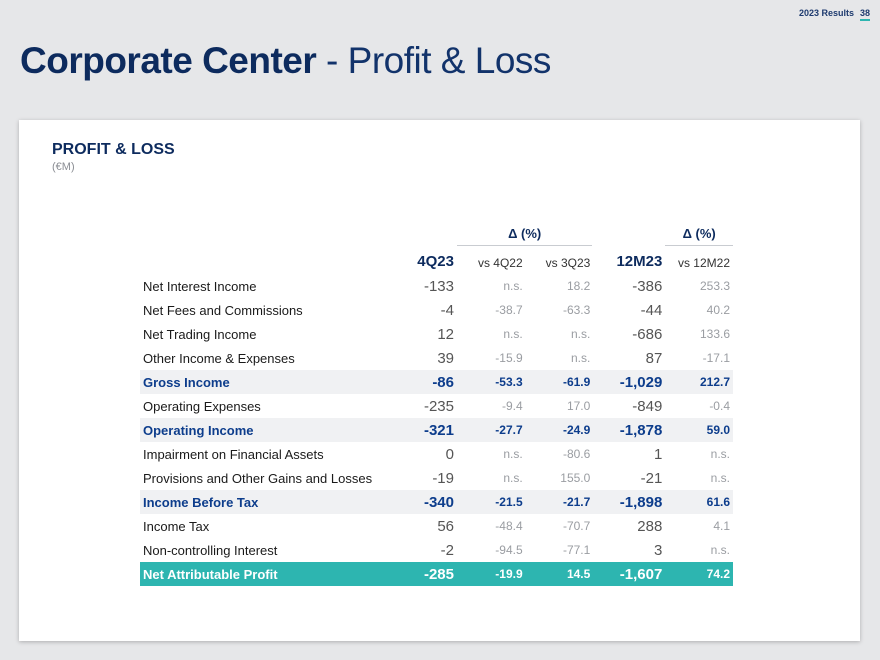 This screenshot has width=880, height=660. I want to click on value-4q23: -235, so click(438, 406).